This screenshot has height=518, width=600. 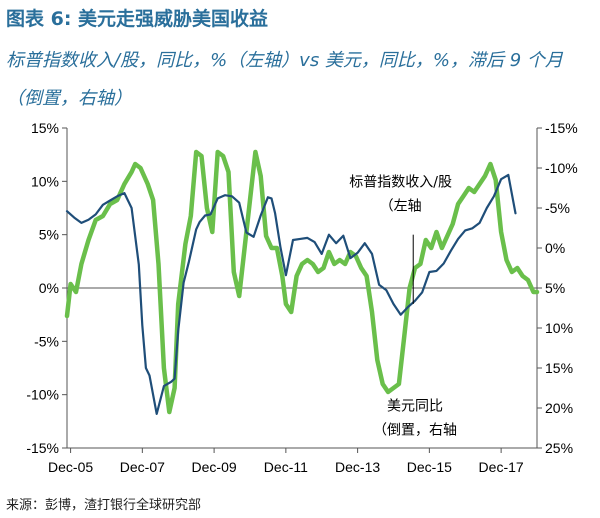 I want to click on left-tick-label: 5%, so click(x=49, y=235).